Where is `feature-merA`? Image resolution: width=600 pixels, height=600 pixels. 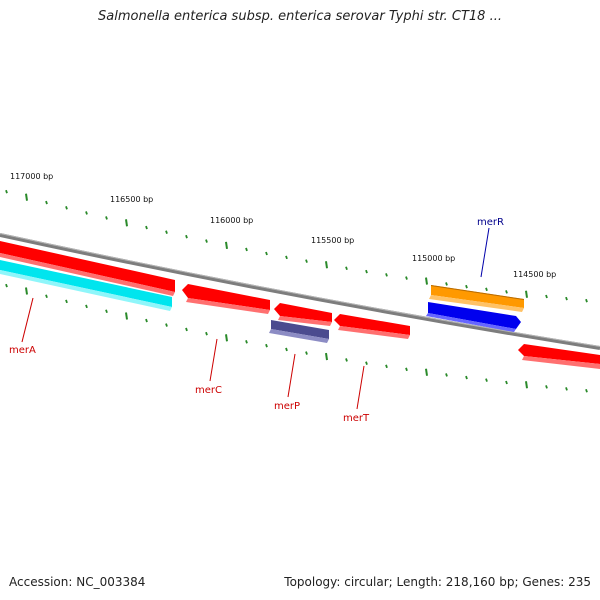
feature-merA is located at coordinates (87, 268).